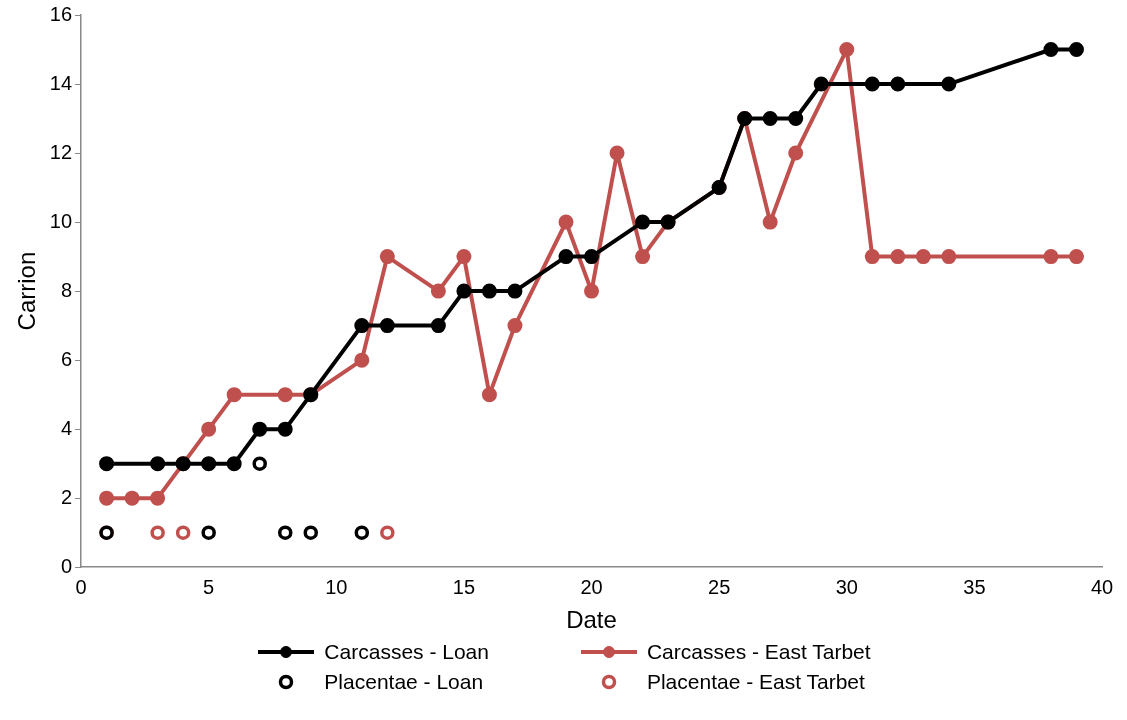 The height and width of the screenshot is (720, 1127). What do you see at coordinates (66, 289) in the screenshot?
I see `y-tick-label: 8` at bounding box center [66, 289].